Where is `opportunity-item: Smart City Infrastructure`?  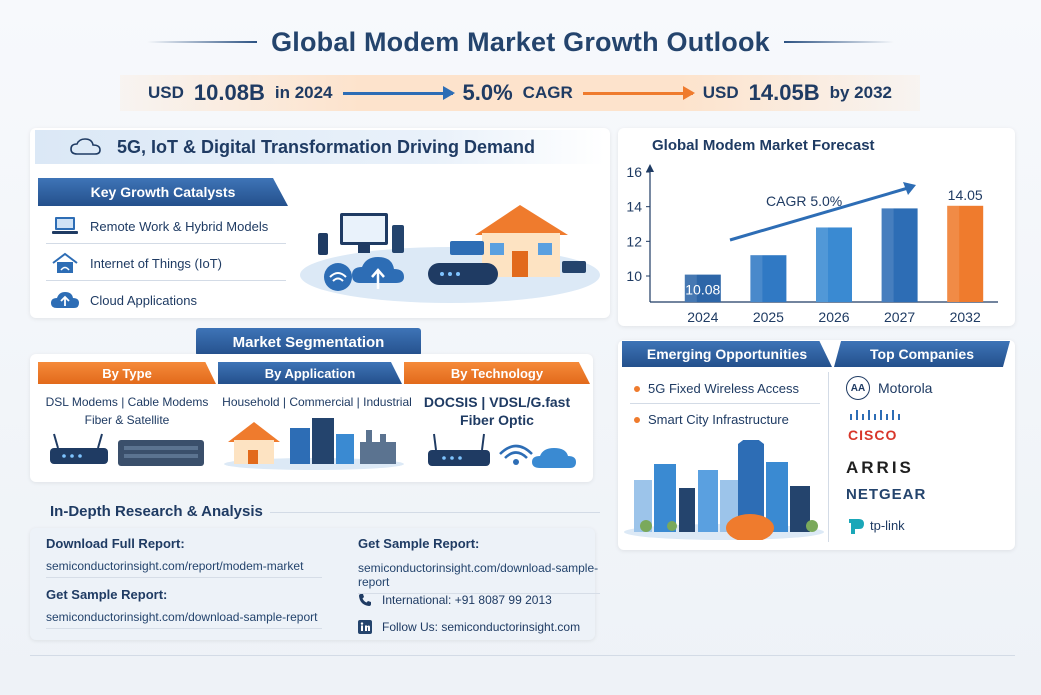 opportunity-item: Smart City Infrastructure is located at coordinates (711, 419).